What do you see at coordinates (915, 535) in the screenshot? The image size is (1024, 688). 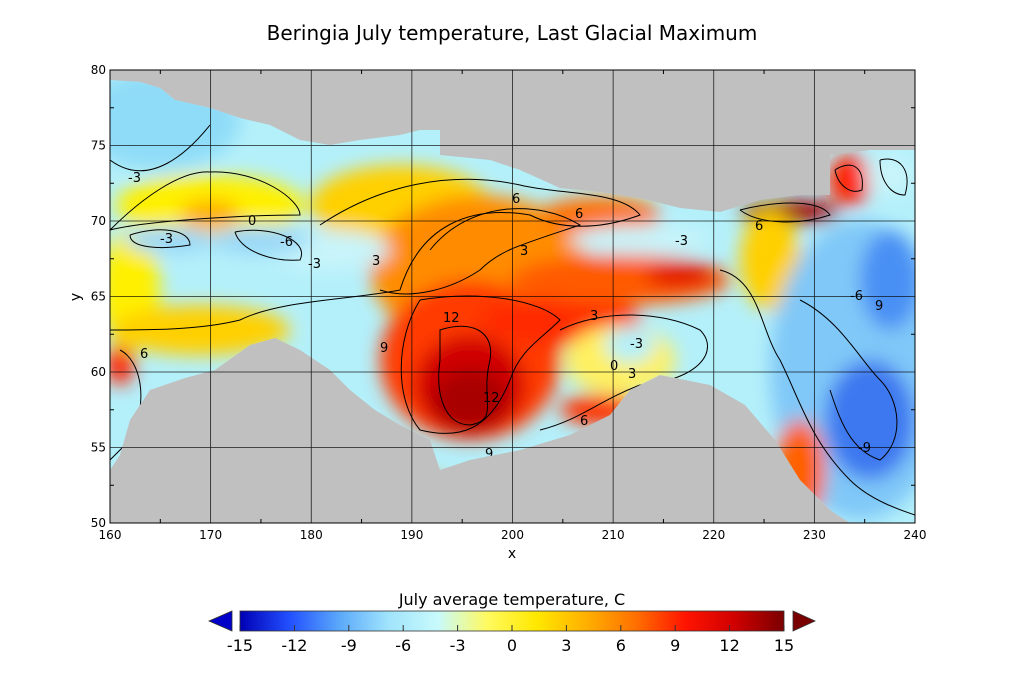 I see `x-tick-label: 240` at bounding box center [915, 535].